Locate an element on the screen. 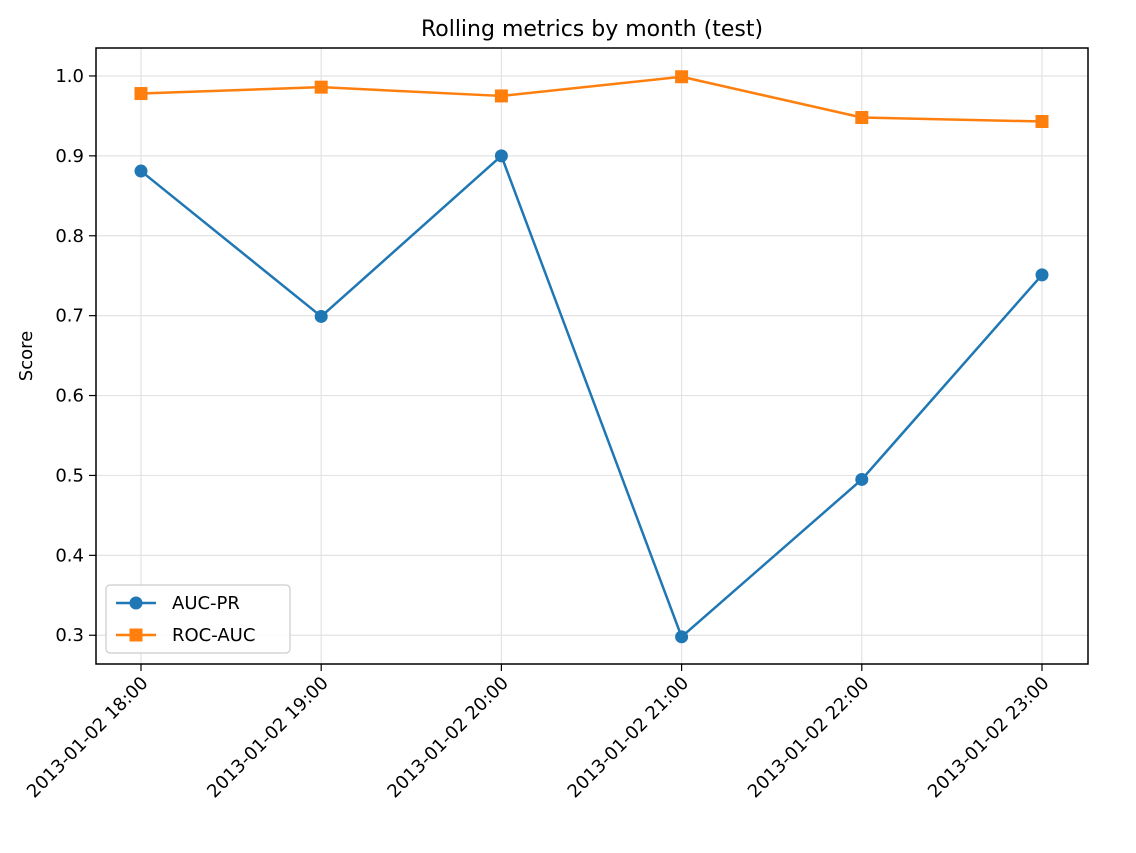 Image resolution: width=1136 pixels, height=853 pixels. x-tick-label: 2013-01-02 18:00 is located at coordinates (88, 738).